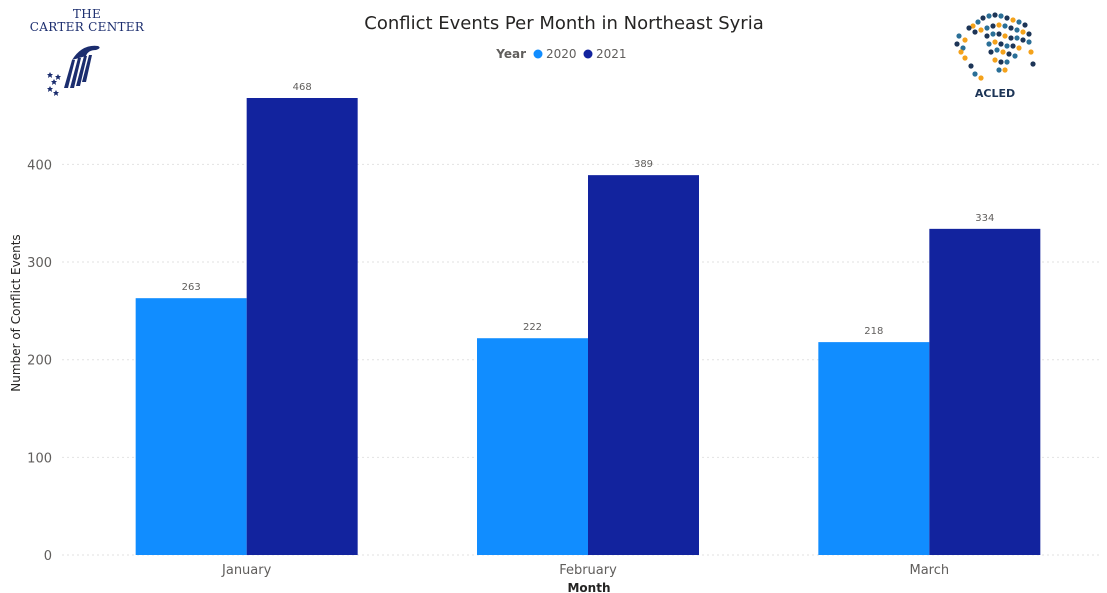 The image size is (1107, 593). Describe the element at coordinates (39, 165) in the screenshot. I see `y-tick-label-400: 400` at that location.